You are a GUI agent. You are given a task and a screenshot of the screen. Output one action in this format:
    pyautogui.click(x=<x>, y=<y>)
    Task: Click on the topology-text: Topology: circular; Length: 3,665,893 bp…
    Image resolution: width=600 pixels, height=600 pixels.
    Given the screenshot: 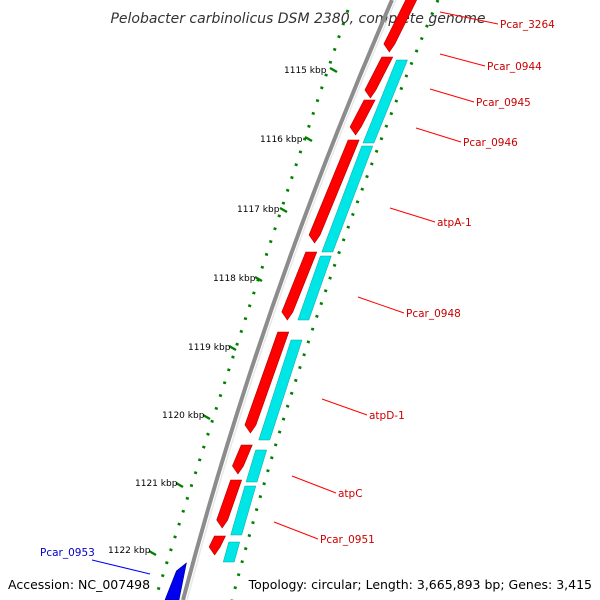 What is the action you would take?
    pyautogui.click(x=420, y=584)
    